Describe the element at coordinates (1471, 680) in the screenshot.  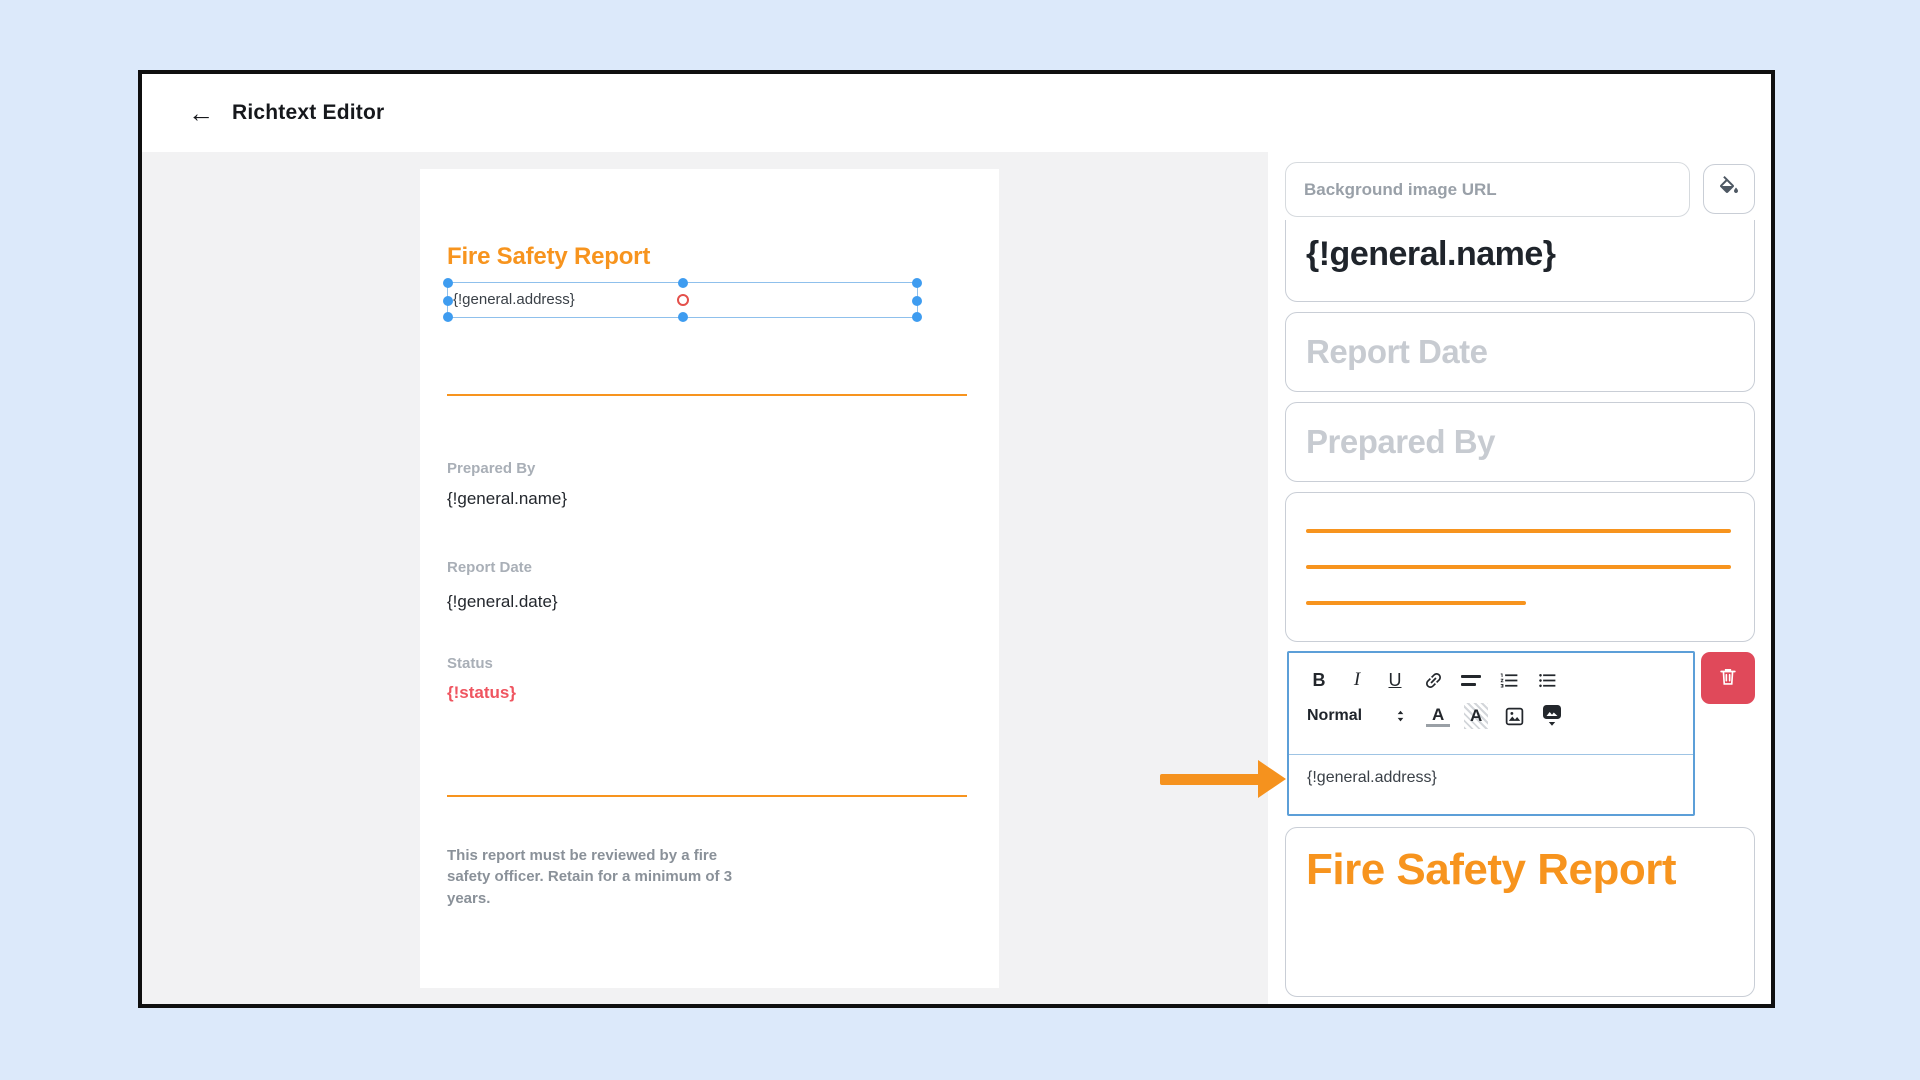
I see `align-icon` at that location.